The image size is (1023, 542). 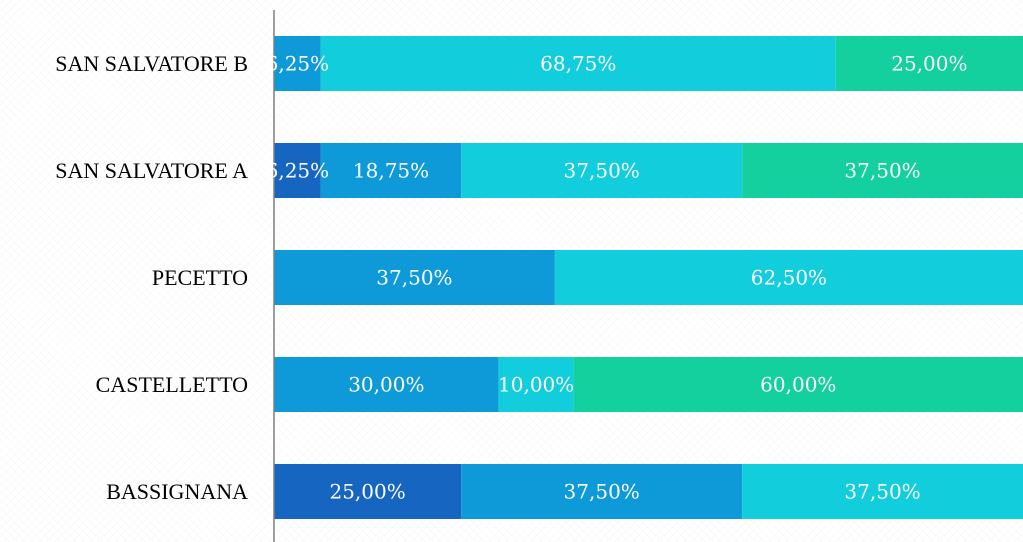 I want to click on data-label: 68,75%, so click(x=578, y=64).